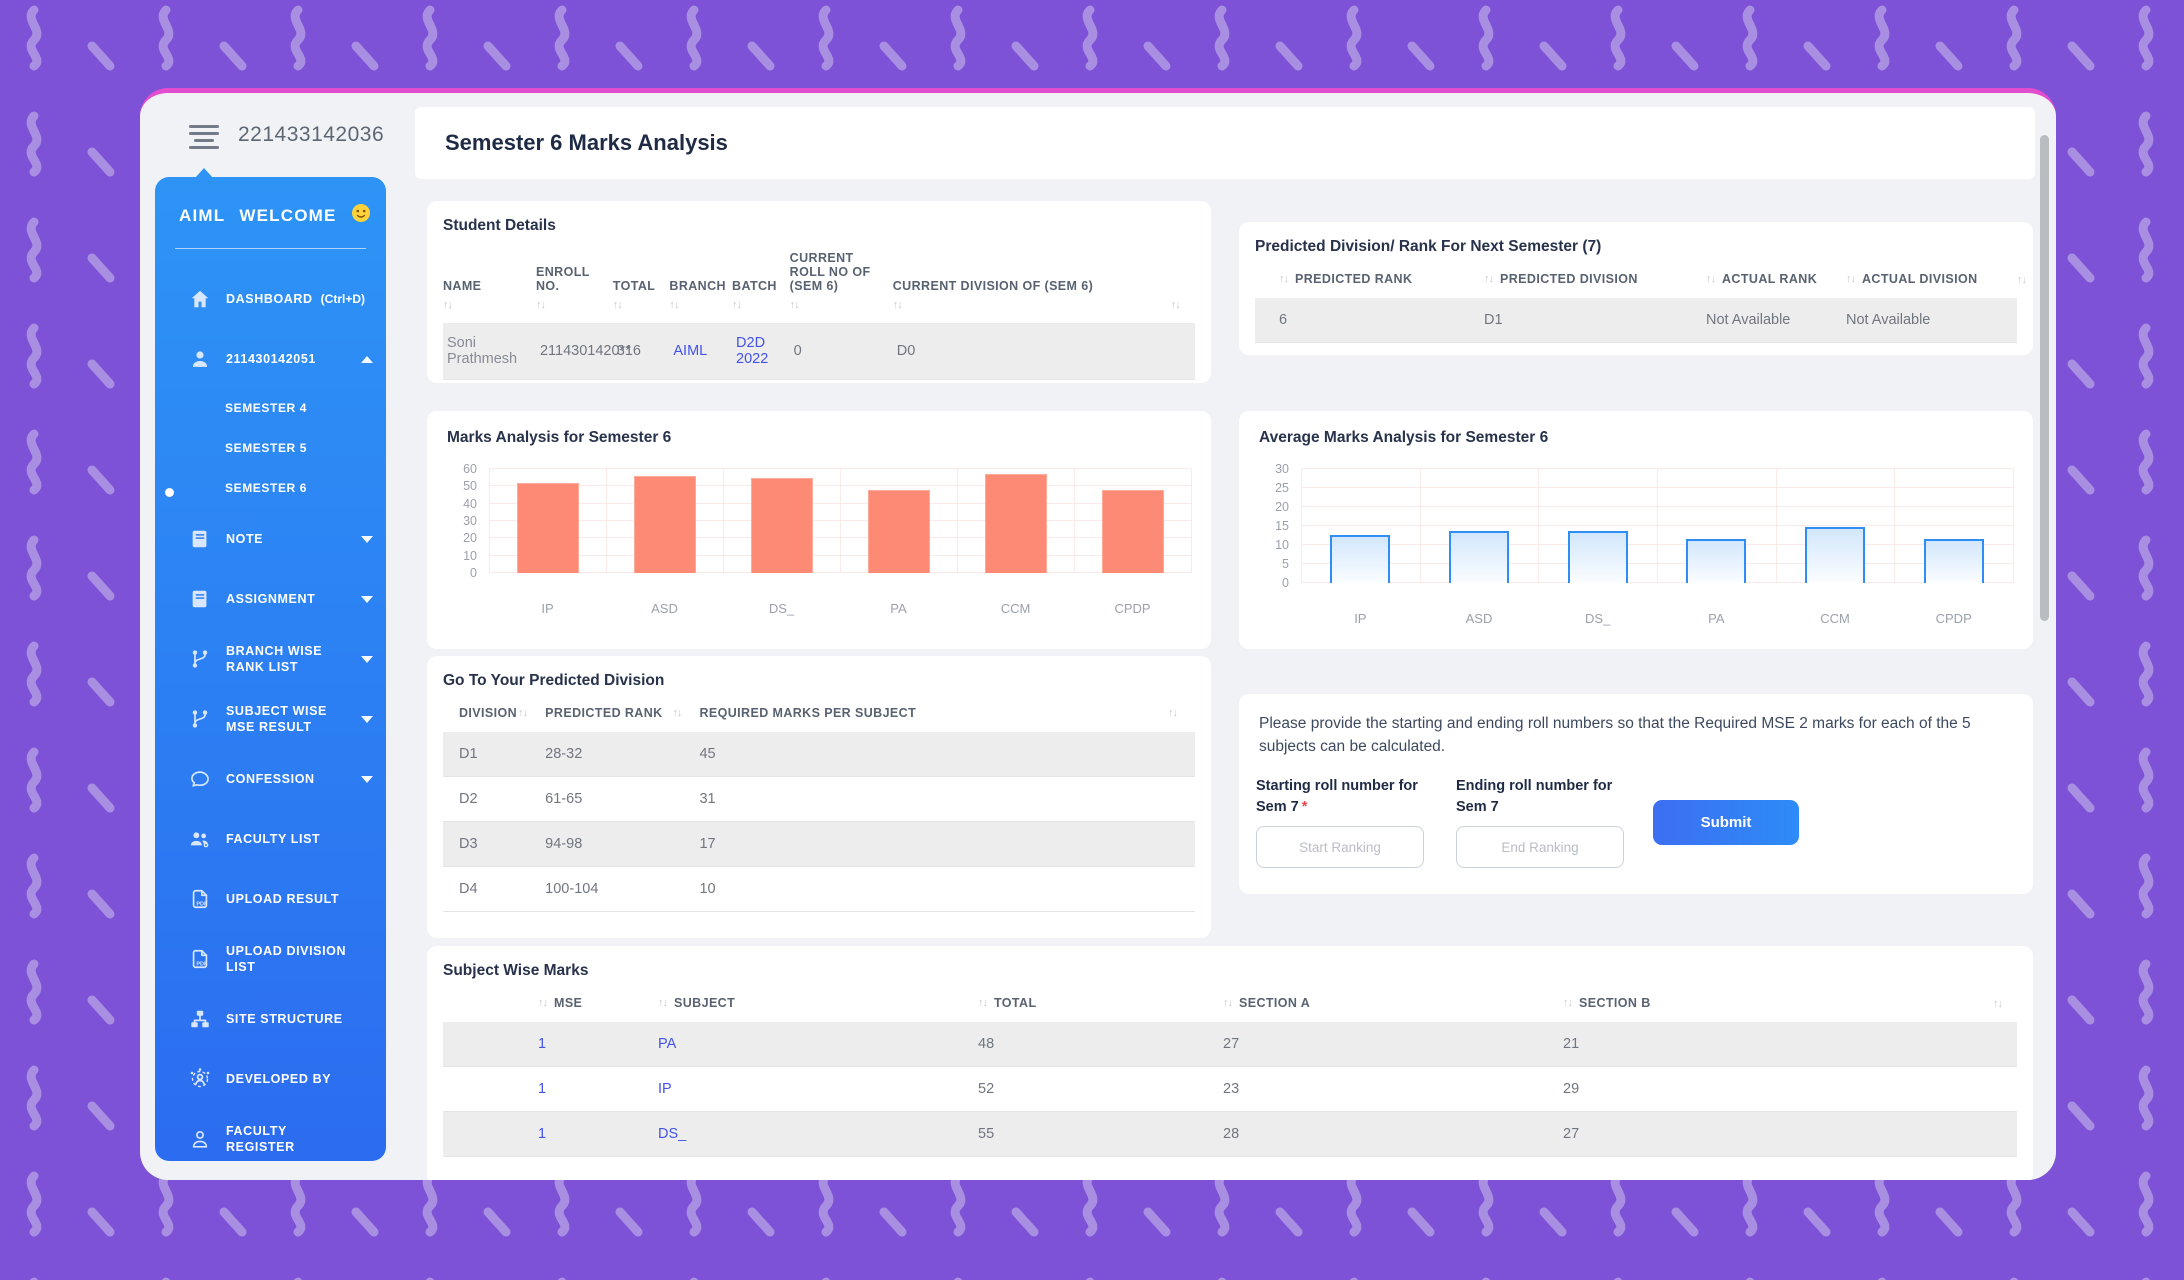 The height and width of the screenshot is (1280, 2184). Describe the element at coordinates (1346, 279) in the screenshot. I see `column-header: ↑↓ PREDICTED RANK` at that location.